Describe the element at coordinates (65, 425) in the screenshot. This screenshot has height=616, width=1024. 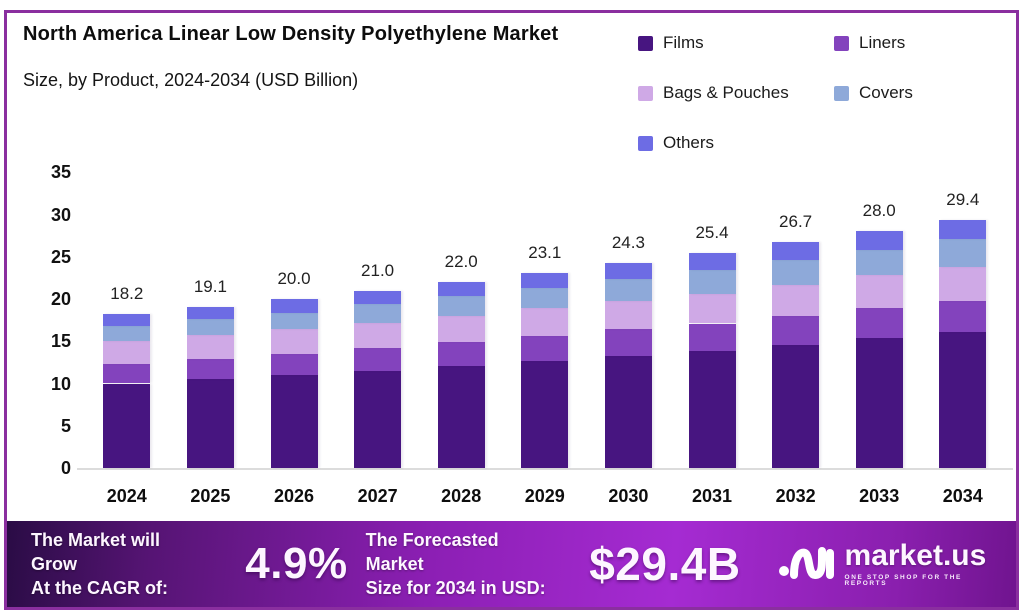
I see `y-axis-tick-label: 5` at that location.